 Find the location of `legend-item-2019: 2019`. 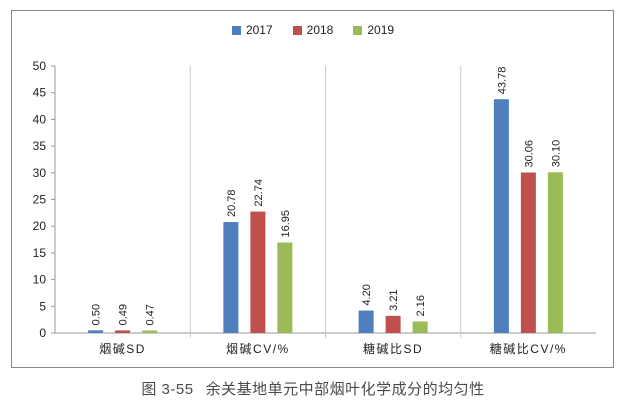

legend-item-2019: 2019 is located at coordinates (373, 30).